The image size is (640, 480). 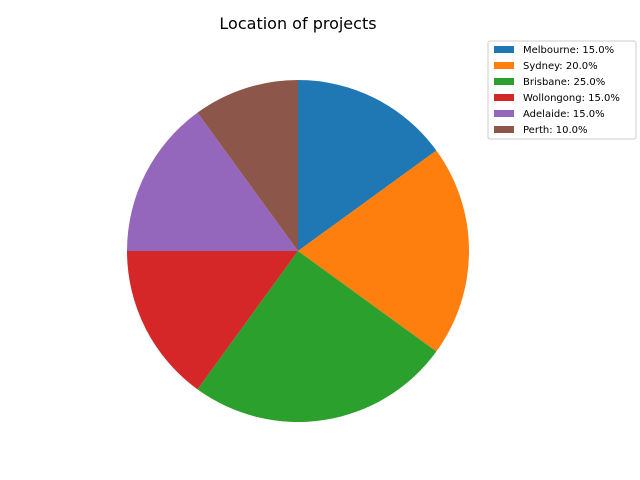 What do you see at coordinates (504, 129) in the screenshot?
I see `legend-swatch-perth` at bounding box center [504, 129].